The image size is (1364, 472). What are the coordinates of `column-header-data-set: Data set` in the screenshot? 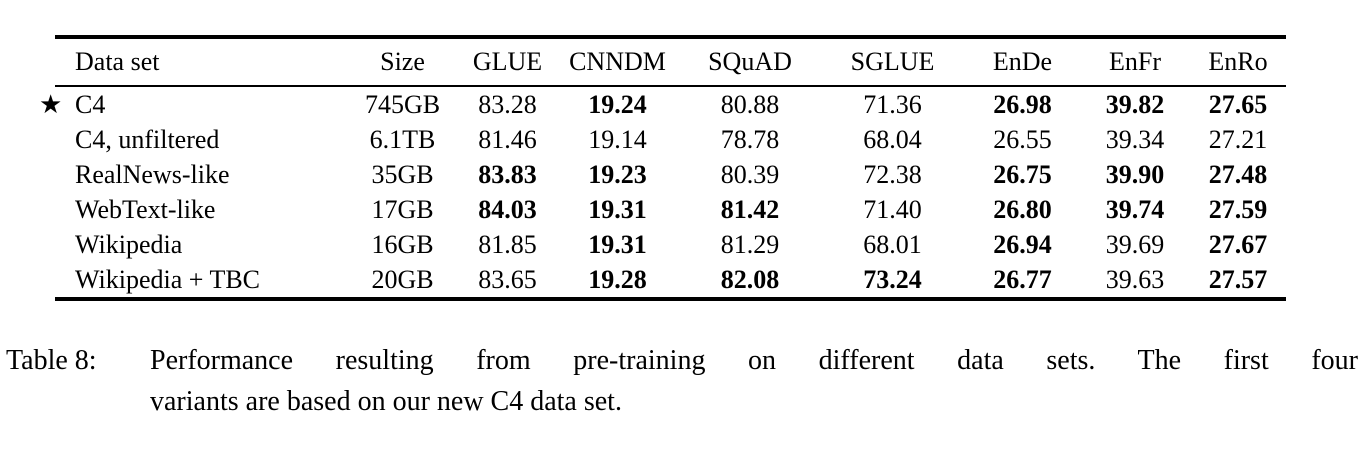 It's located at (200, 62).